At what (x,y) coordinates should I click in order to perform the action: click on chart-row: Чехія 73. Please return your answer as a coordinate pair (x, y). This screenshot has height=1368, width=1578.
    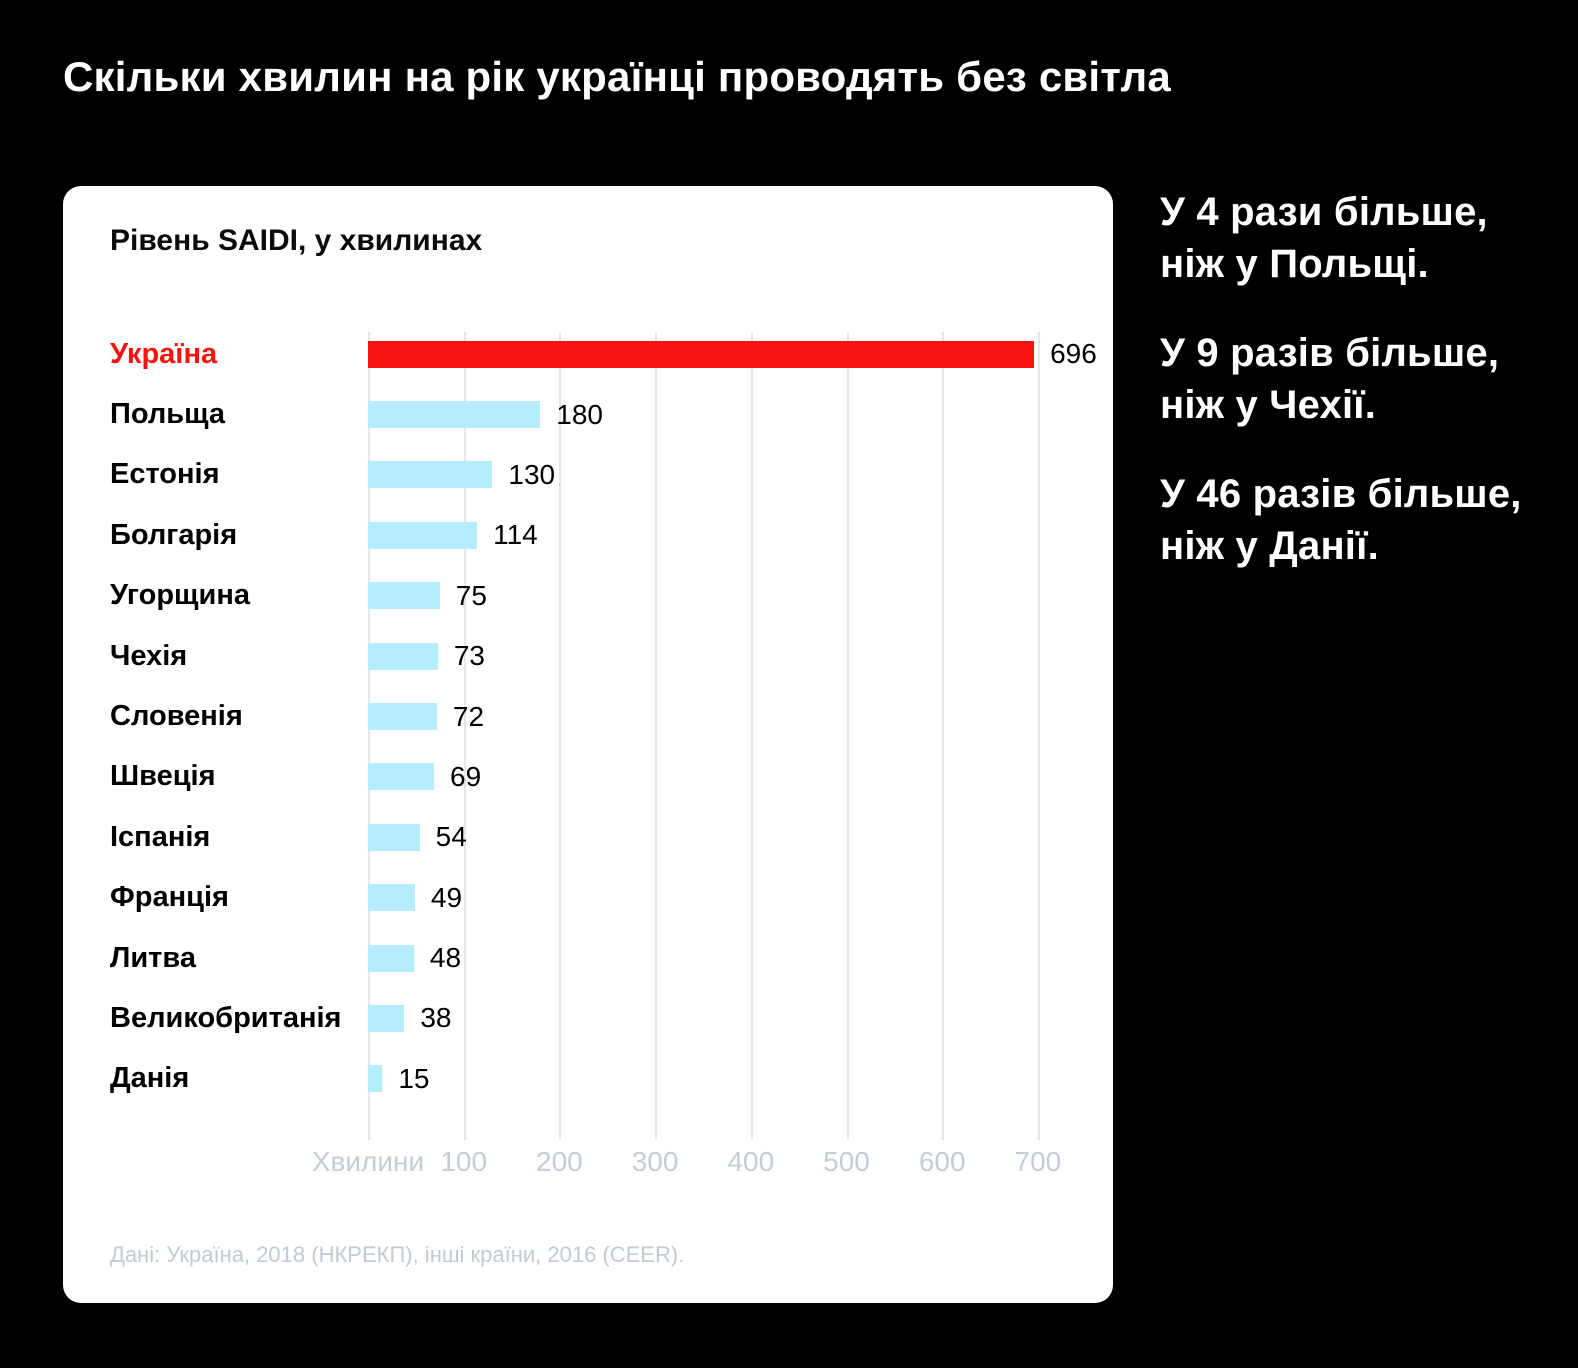
    Looking at the image, I should click on (595, 656).